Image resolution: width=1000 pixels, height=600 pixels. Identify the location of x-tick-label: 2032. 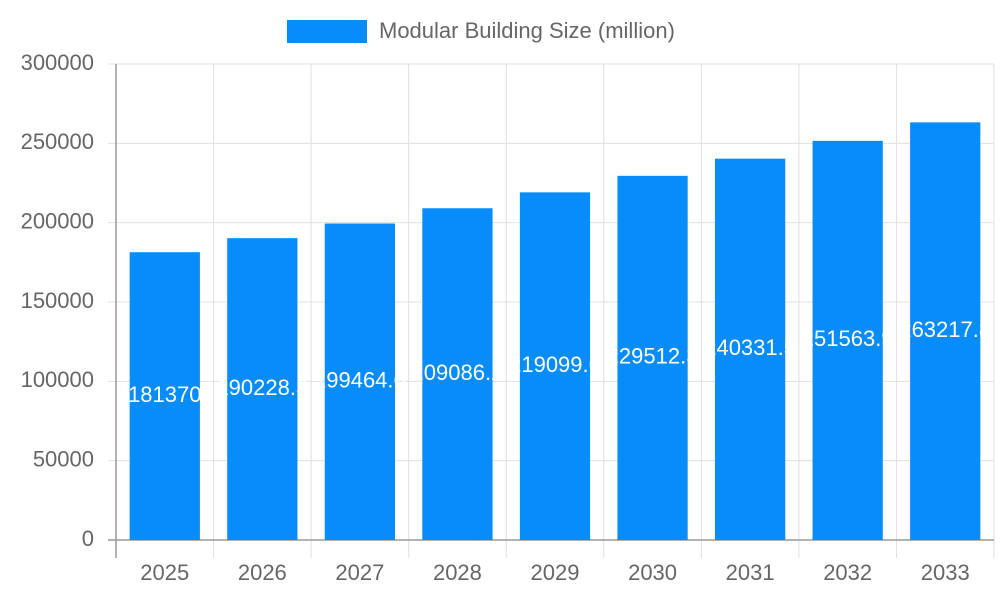
(847, 572).